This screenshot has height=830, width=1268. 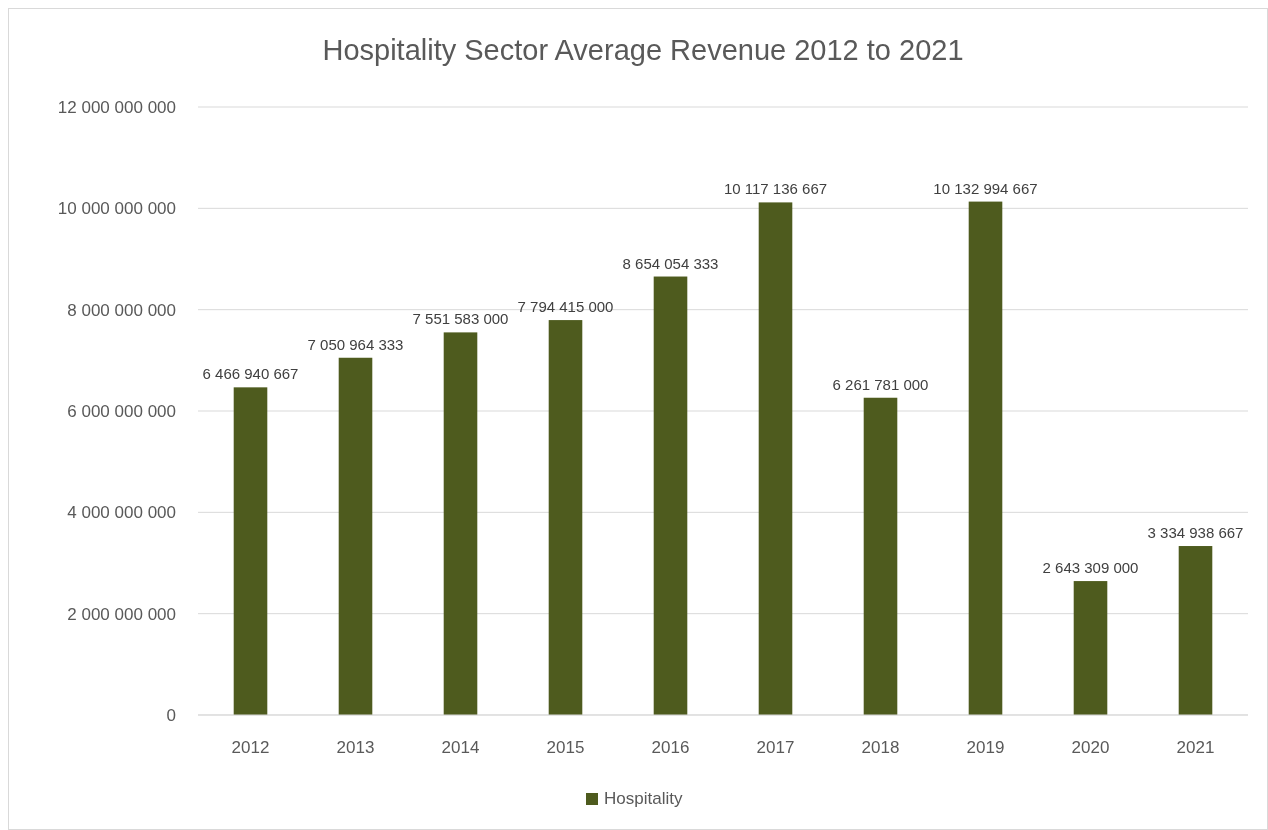 I want to click on data-label: 6 261 781 000, so click(x=880, y=384).